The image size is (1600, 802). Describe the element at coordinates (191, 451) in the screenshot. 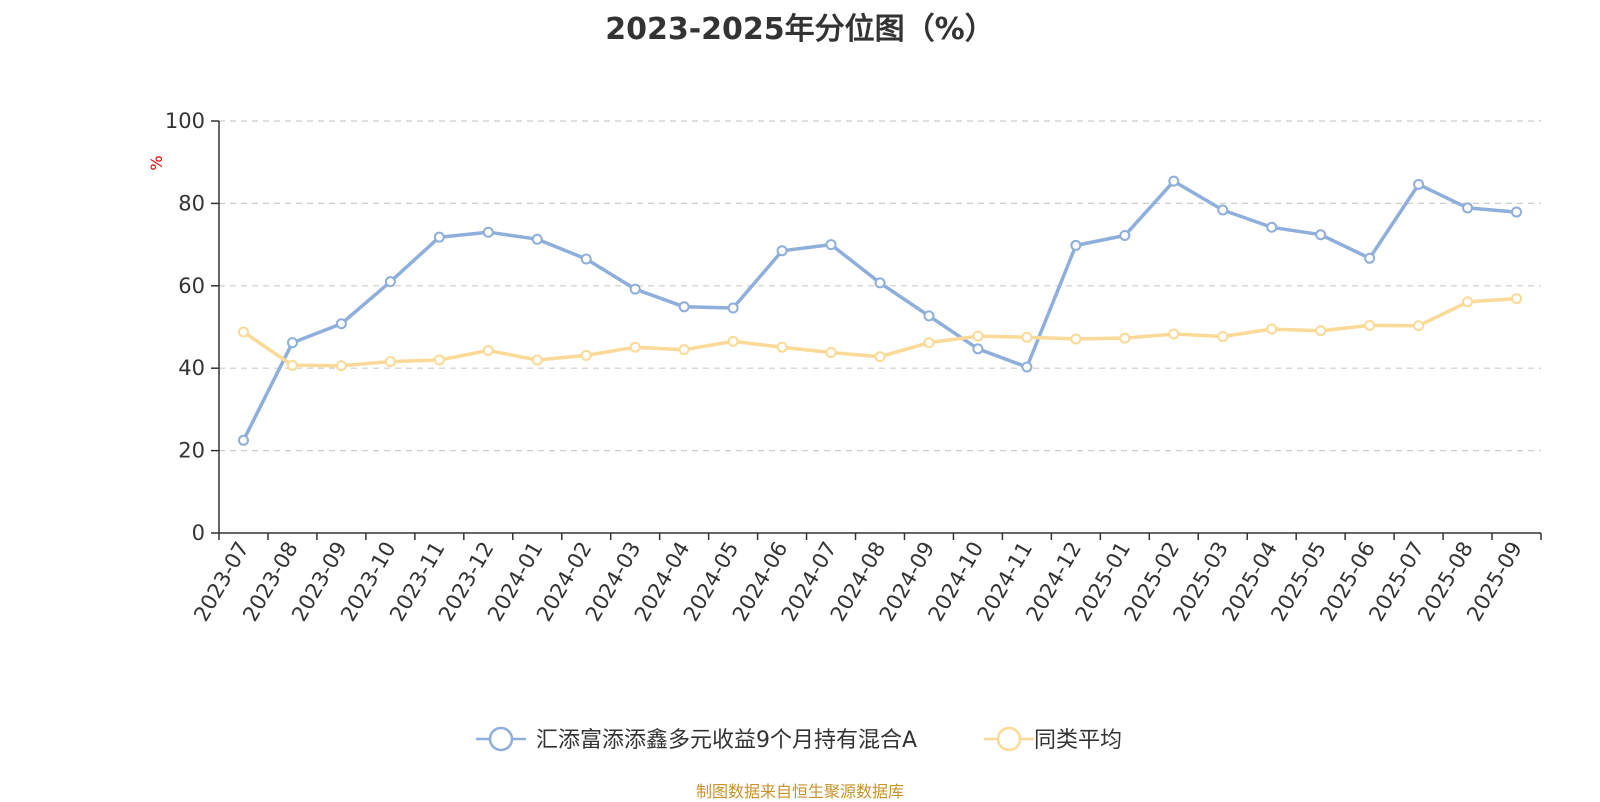

I see `y-tick-label: 20` at that location.